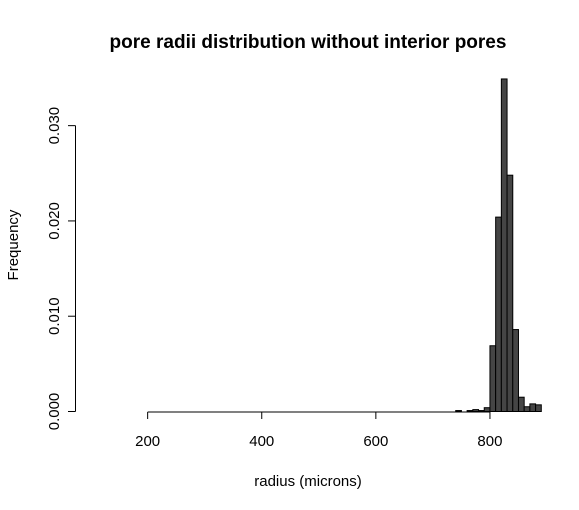 This screenshot has height=510, width=579. I want to click on x-tick-label: 600, so click(375, 441).